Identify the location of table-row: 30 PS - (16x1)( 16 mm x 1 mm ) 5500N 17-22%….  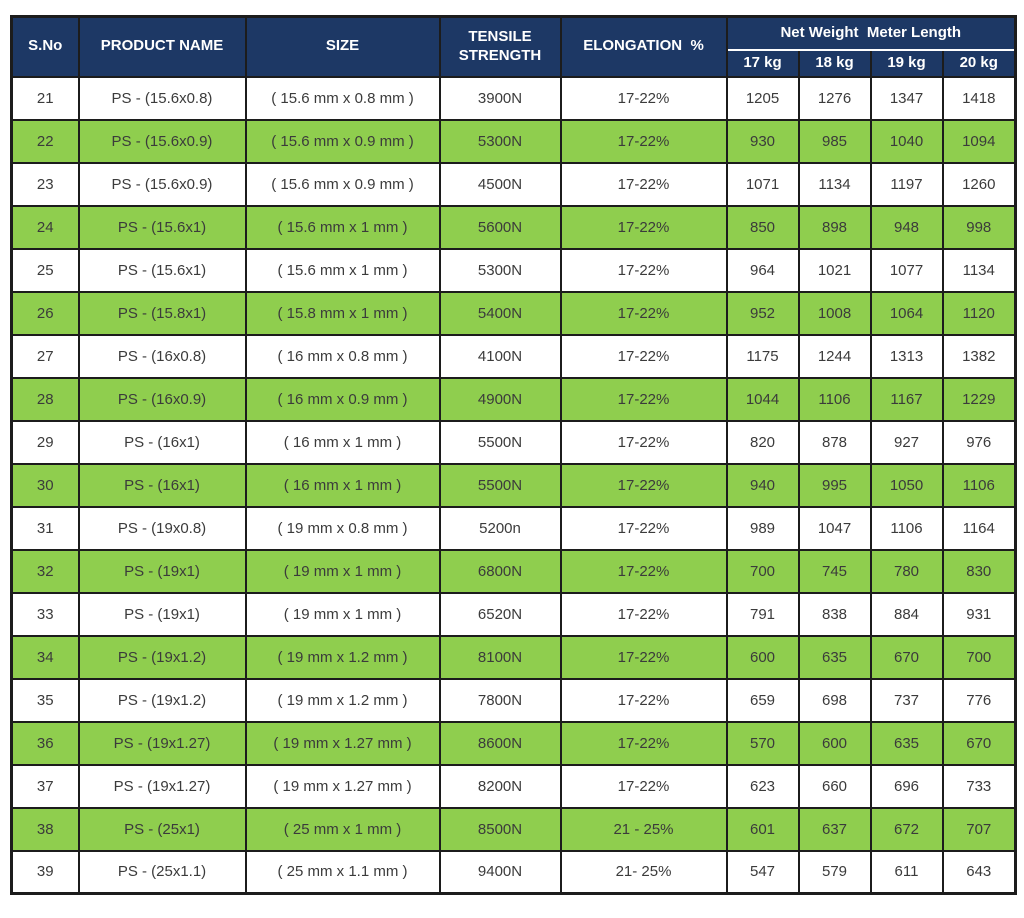
(513, 485).